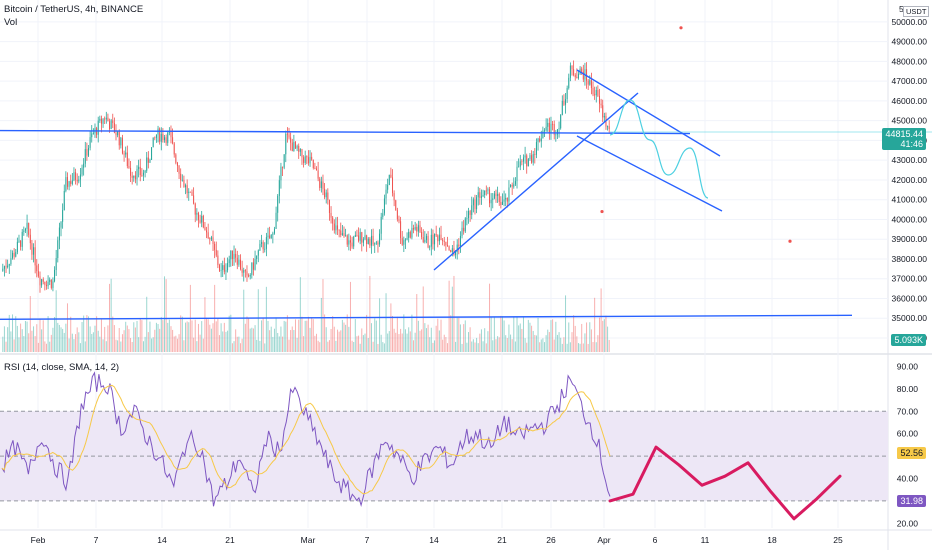  I want to click on rsi-tick-label: 40.00, so click(908, 478).